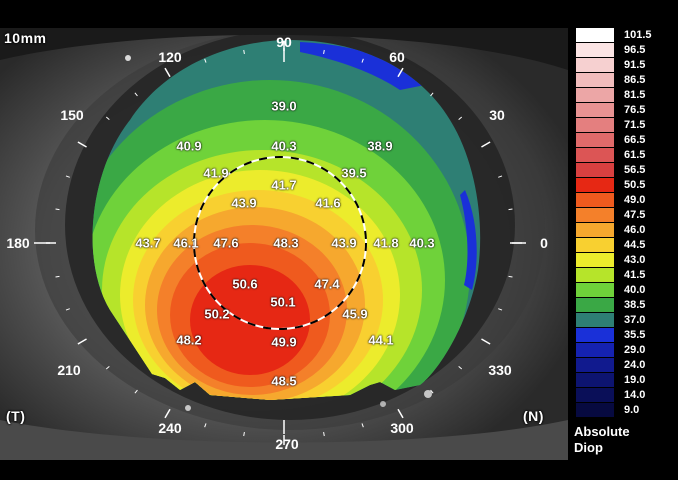 This screenshot has height=480, width=678. What do you see at coordinates (610, 260) in the screenshot?
I see `scale-row: 43.0` at bounding box center [610, 260].